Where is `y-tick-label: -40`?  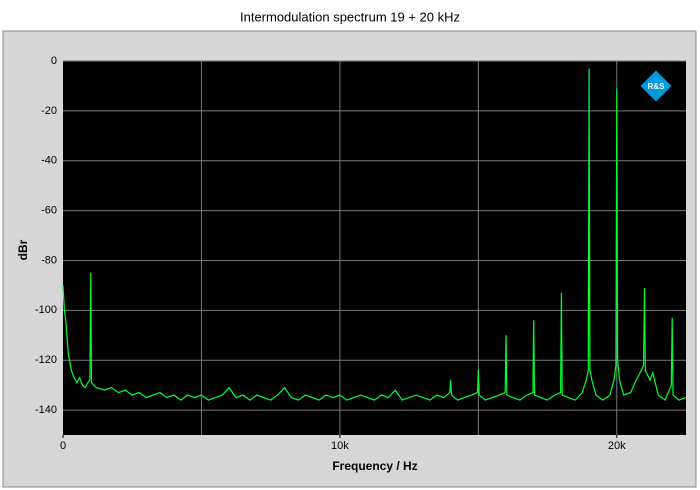
y-tick-label: -40 is located at coordinates (49, 161).